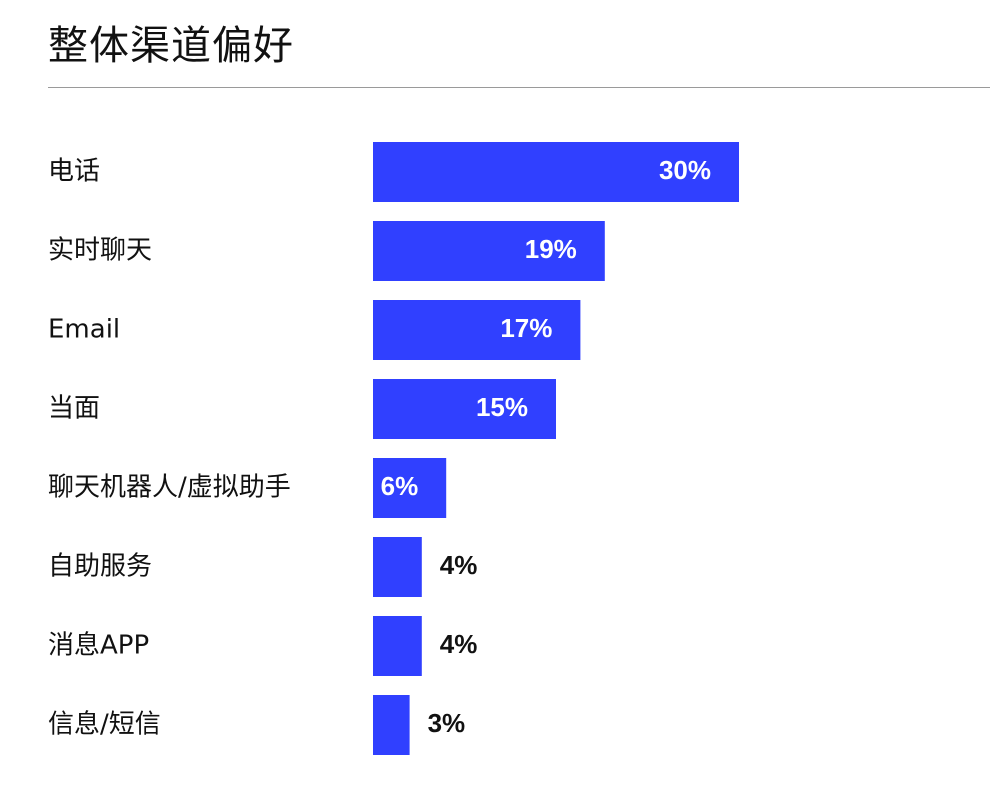  What do you see at coordinates (74, 172) in the screenshot?
I see `category-label: 电话` at bounding box center [74, 172].